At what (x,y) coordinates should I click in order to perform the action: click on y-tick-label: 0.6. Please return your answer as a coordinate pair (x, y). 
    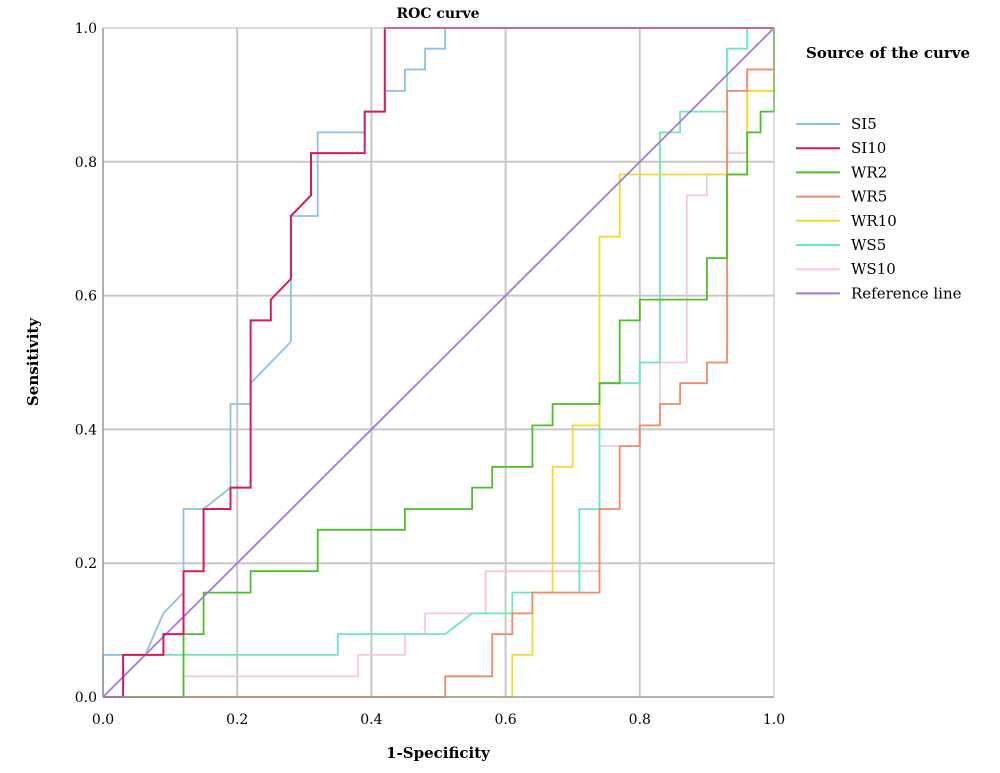
    Looking at the image, I should click on (86, 297).